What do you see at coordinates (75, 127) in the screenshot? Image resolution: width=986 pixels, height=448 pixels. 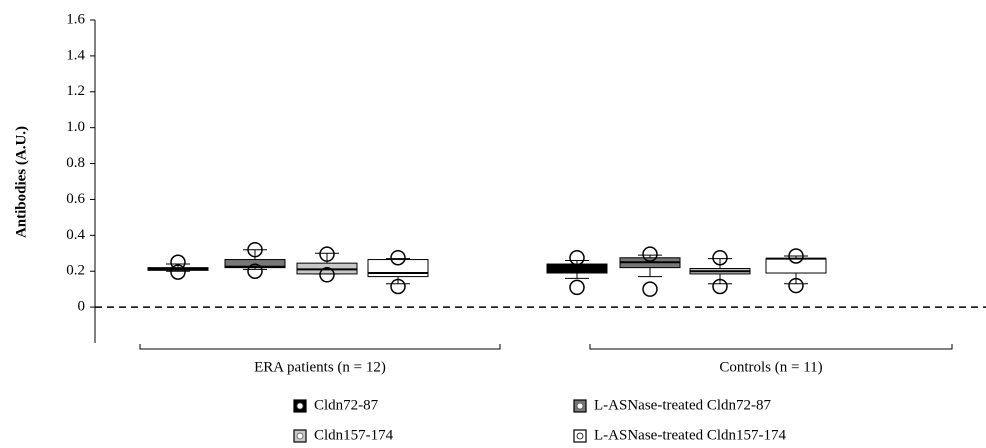 I see `y-tick-label: 1.0` at bounding box center [75, 127].